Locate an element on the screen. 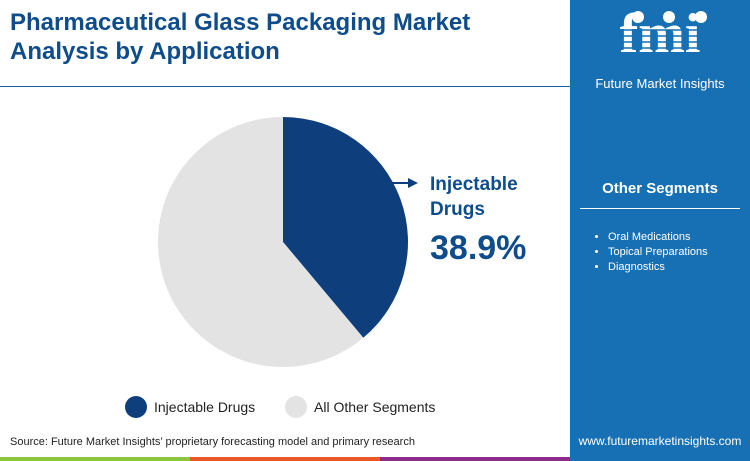 This screenshot has height=461, width=750. stripe-purple is located at coordinates (475, 459).